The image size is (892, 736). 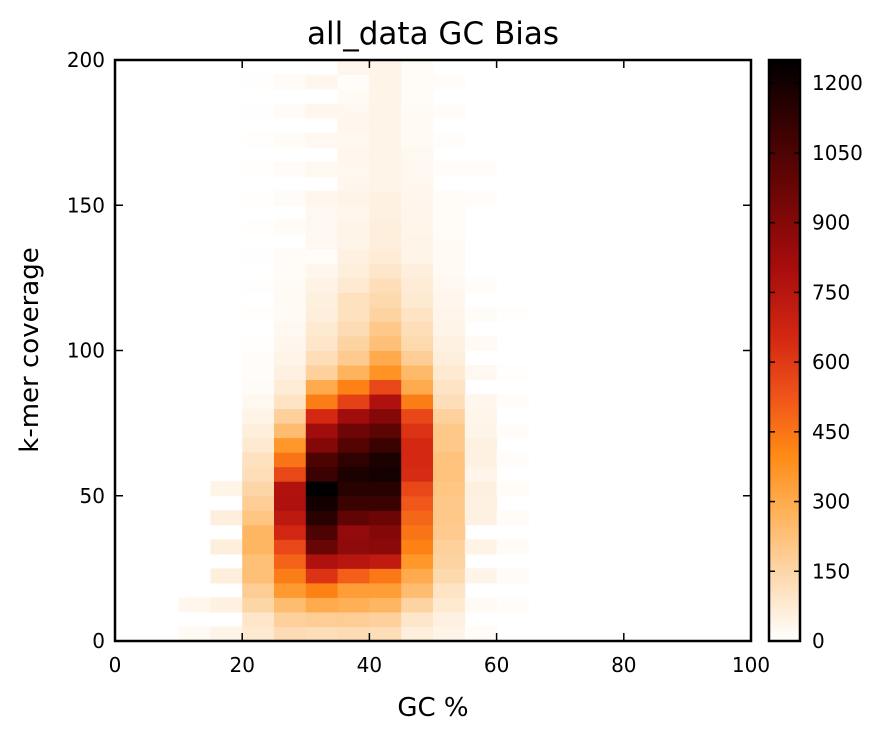 What do you see at coordinates (432, 708) in the screenshot?
I see `x-axis-label: GC %` at bounding box center [432, 708].